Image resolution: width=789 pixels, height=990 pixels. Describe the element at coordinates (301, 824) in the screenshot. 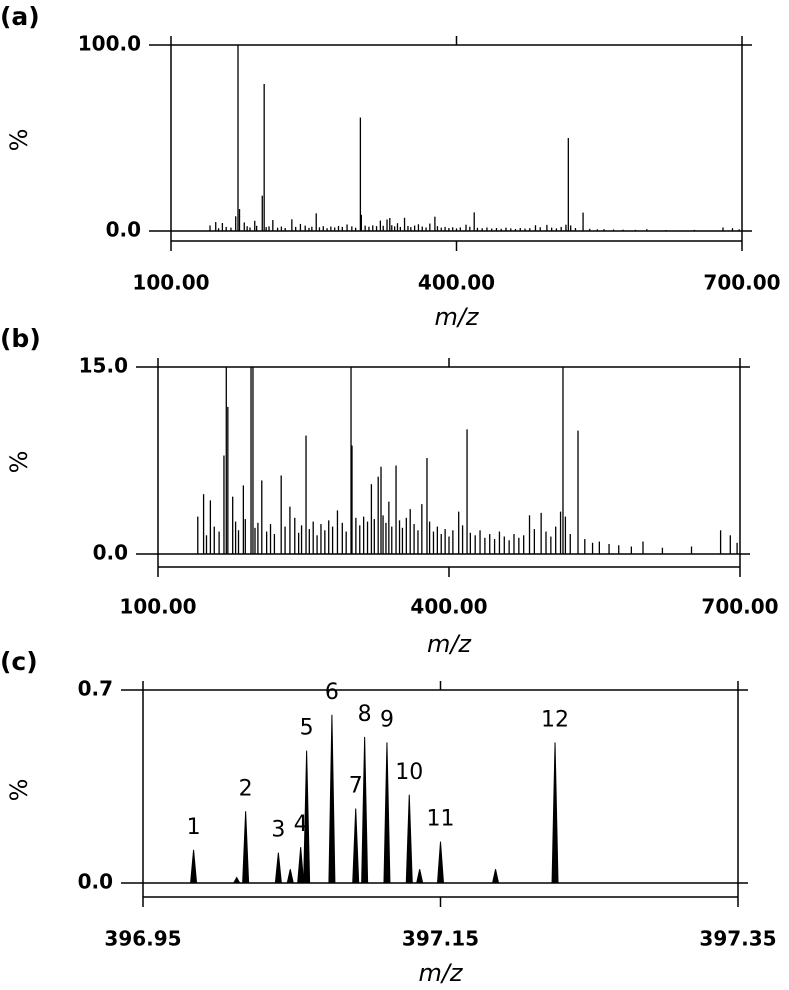

I see `peak-label: 4` at that location.